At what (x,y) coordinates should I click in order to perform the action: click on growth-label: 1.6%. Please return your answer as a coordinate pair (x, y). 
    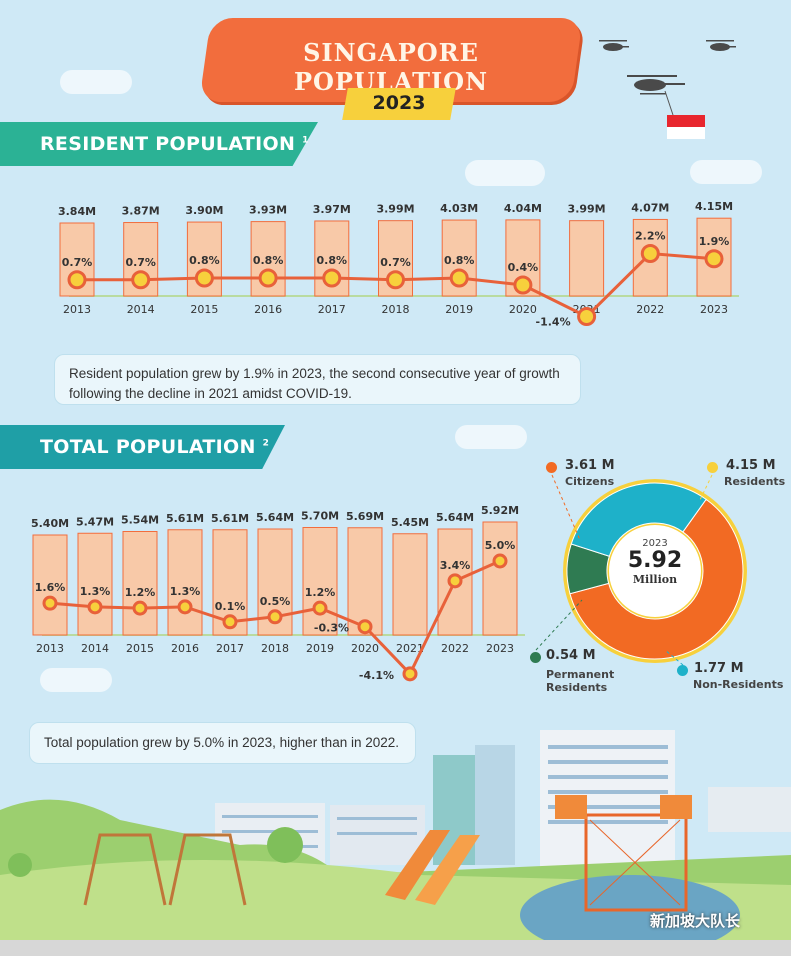
    Looking at the image, I should click on (50, 587).